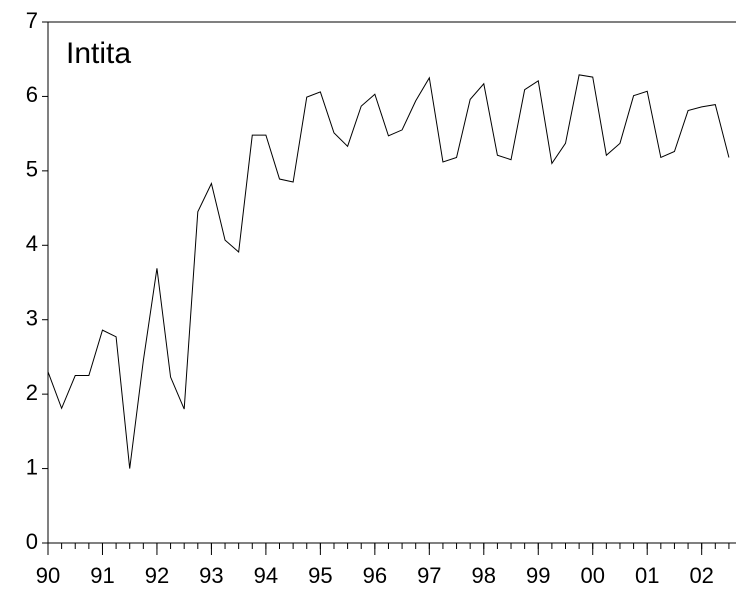  Describe the element at coordinates (592, 575) in the screenshot. I see `x-tick-label: 00` at that location.